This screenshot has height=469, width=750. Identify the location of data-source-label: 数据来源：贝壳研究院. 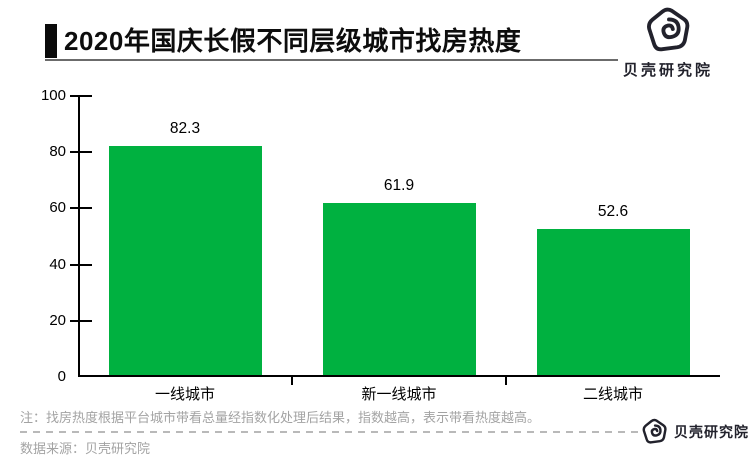
(85, 448).